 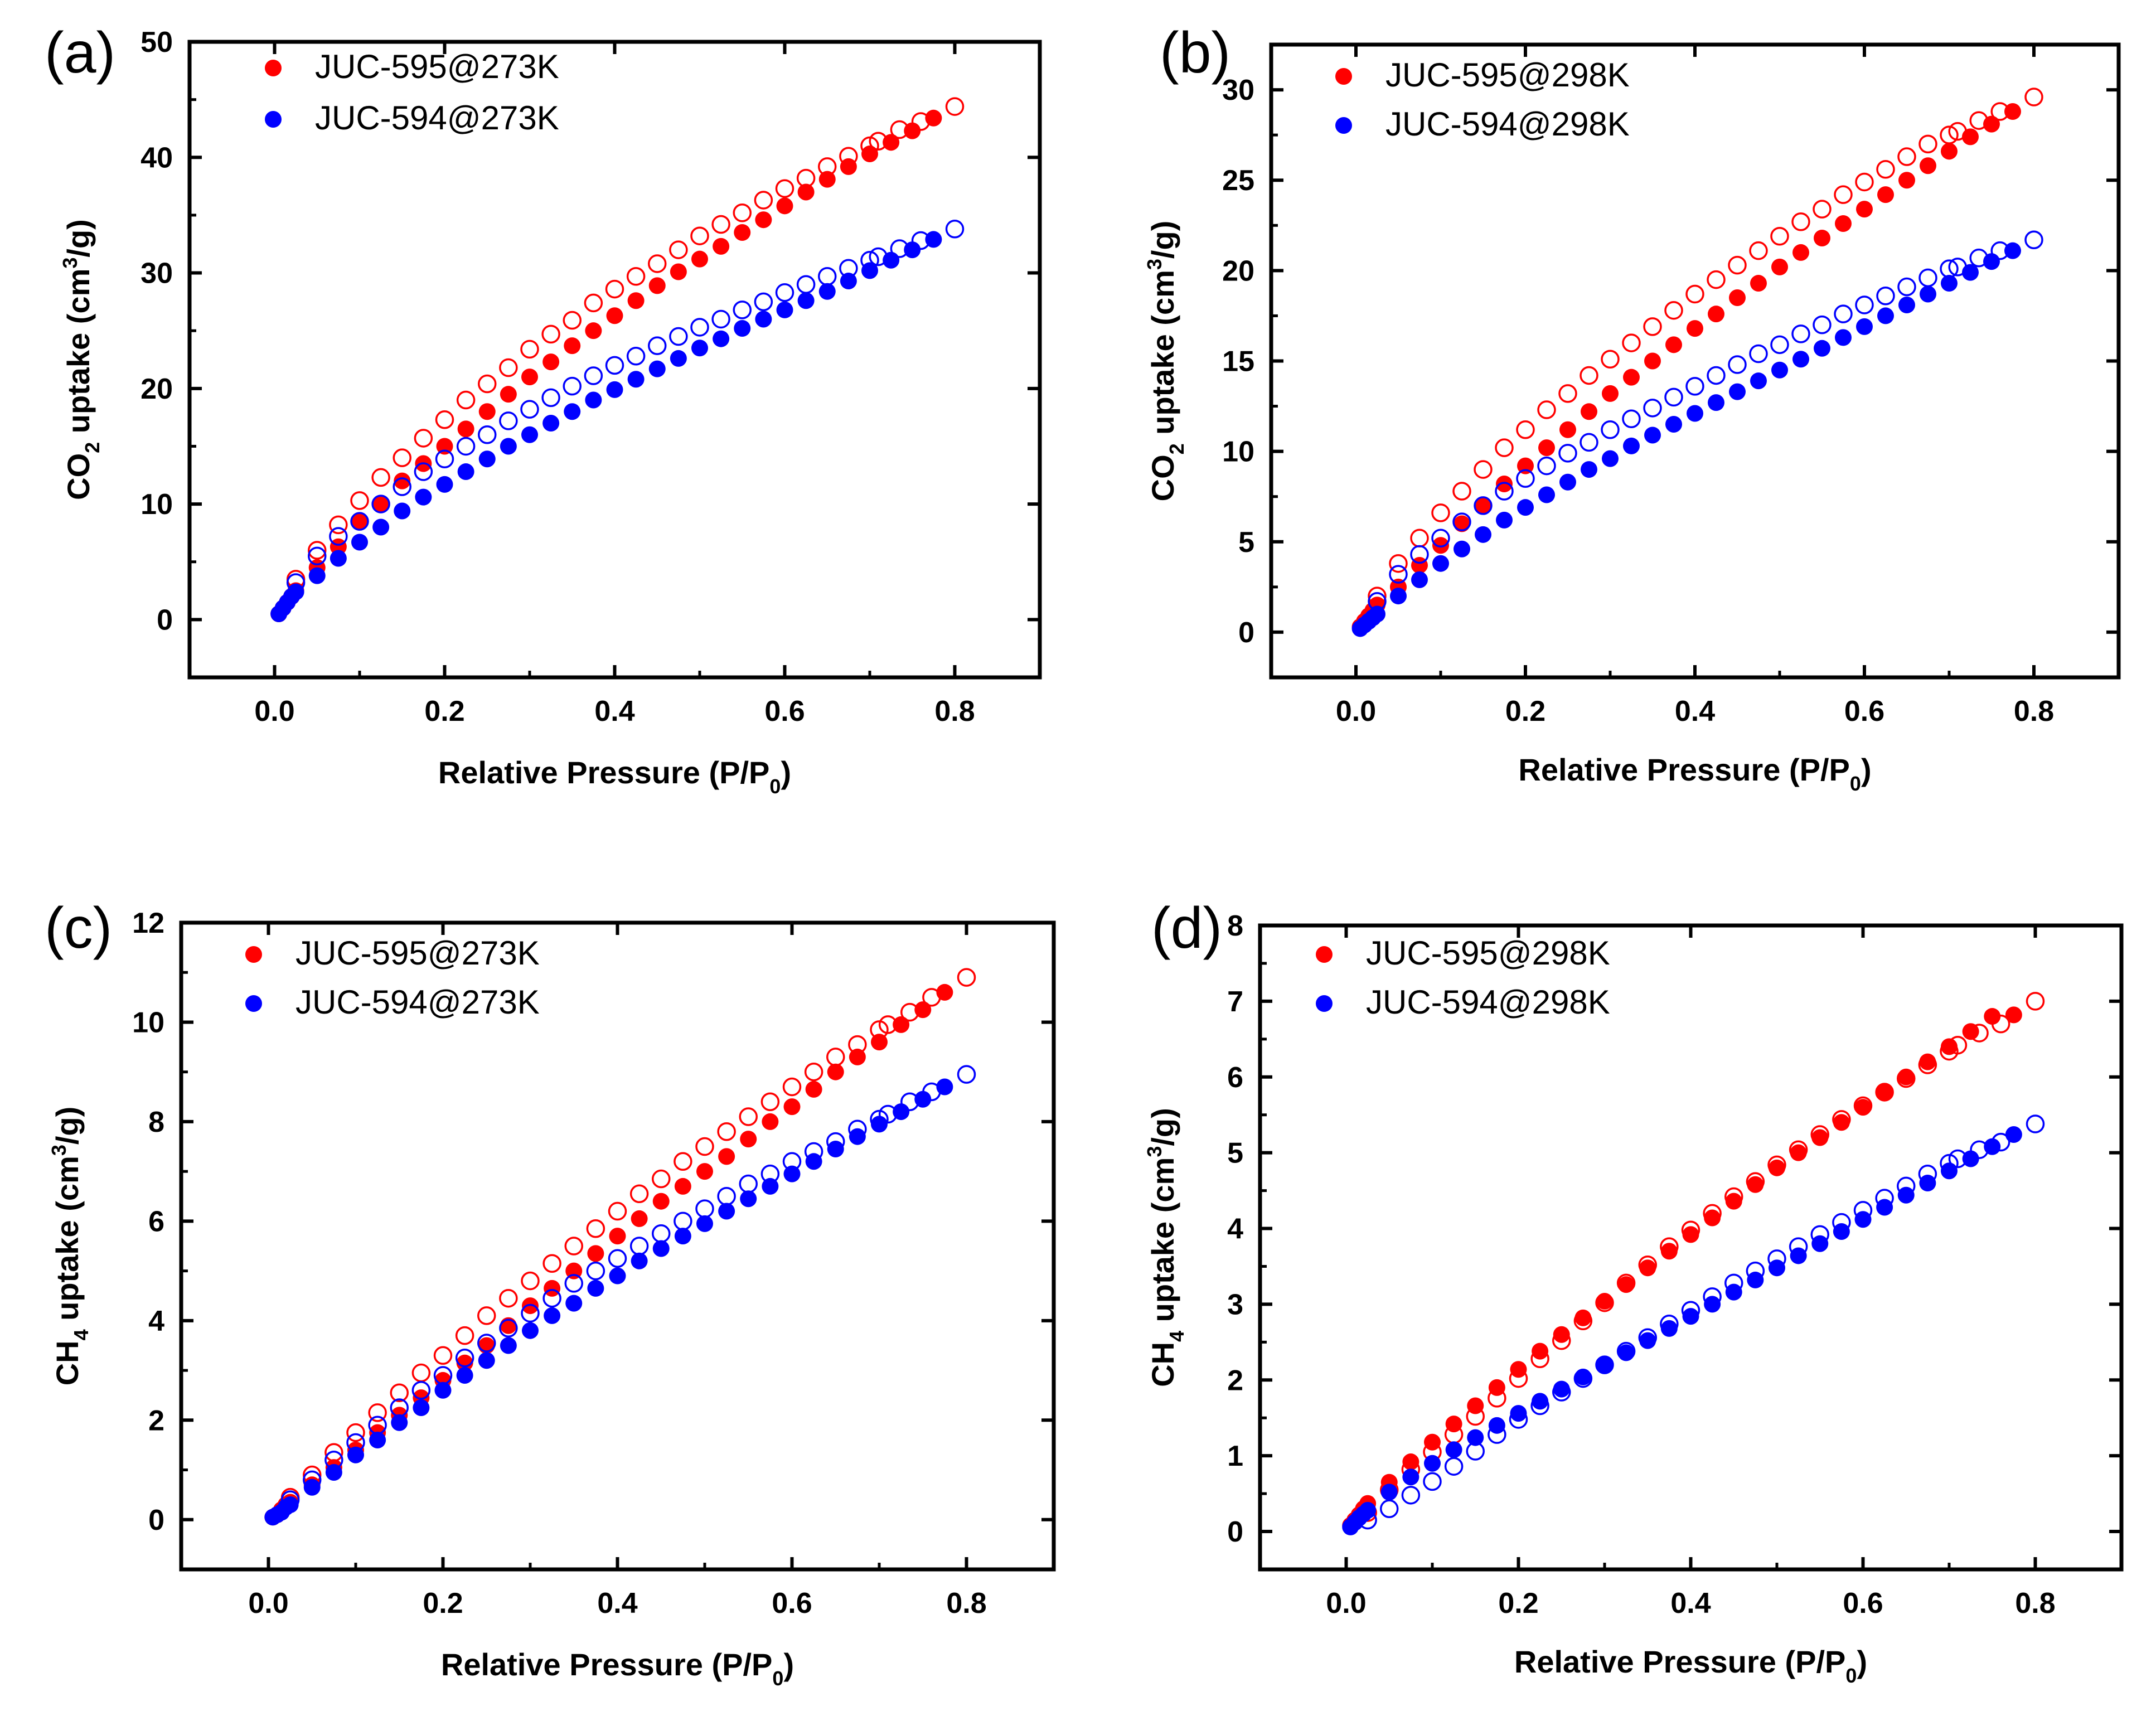 What do you see at coordinates (1483, 99) in the screenshot?
I see `legend: JUC-595@298K JUC-594@298K` at bounding box center [1483, 99].